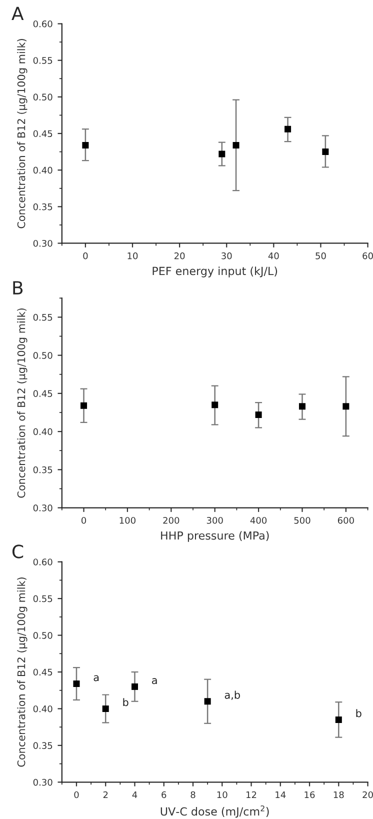  I want to click on x-tick-label: 50, so click(321, 256).